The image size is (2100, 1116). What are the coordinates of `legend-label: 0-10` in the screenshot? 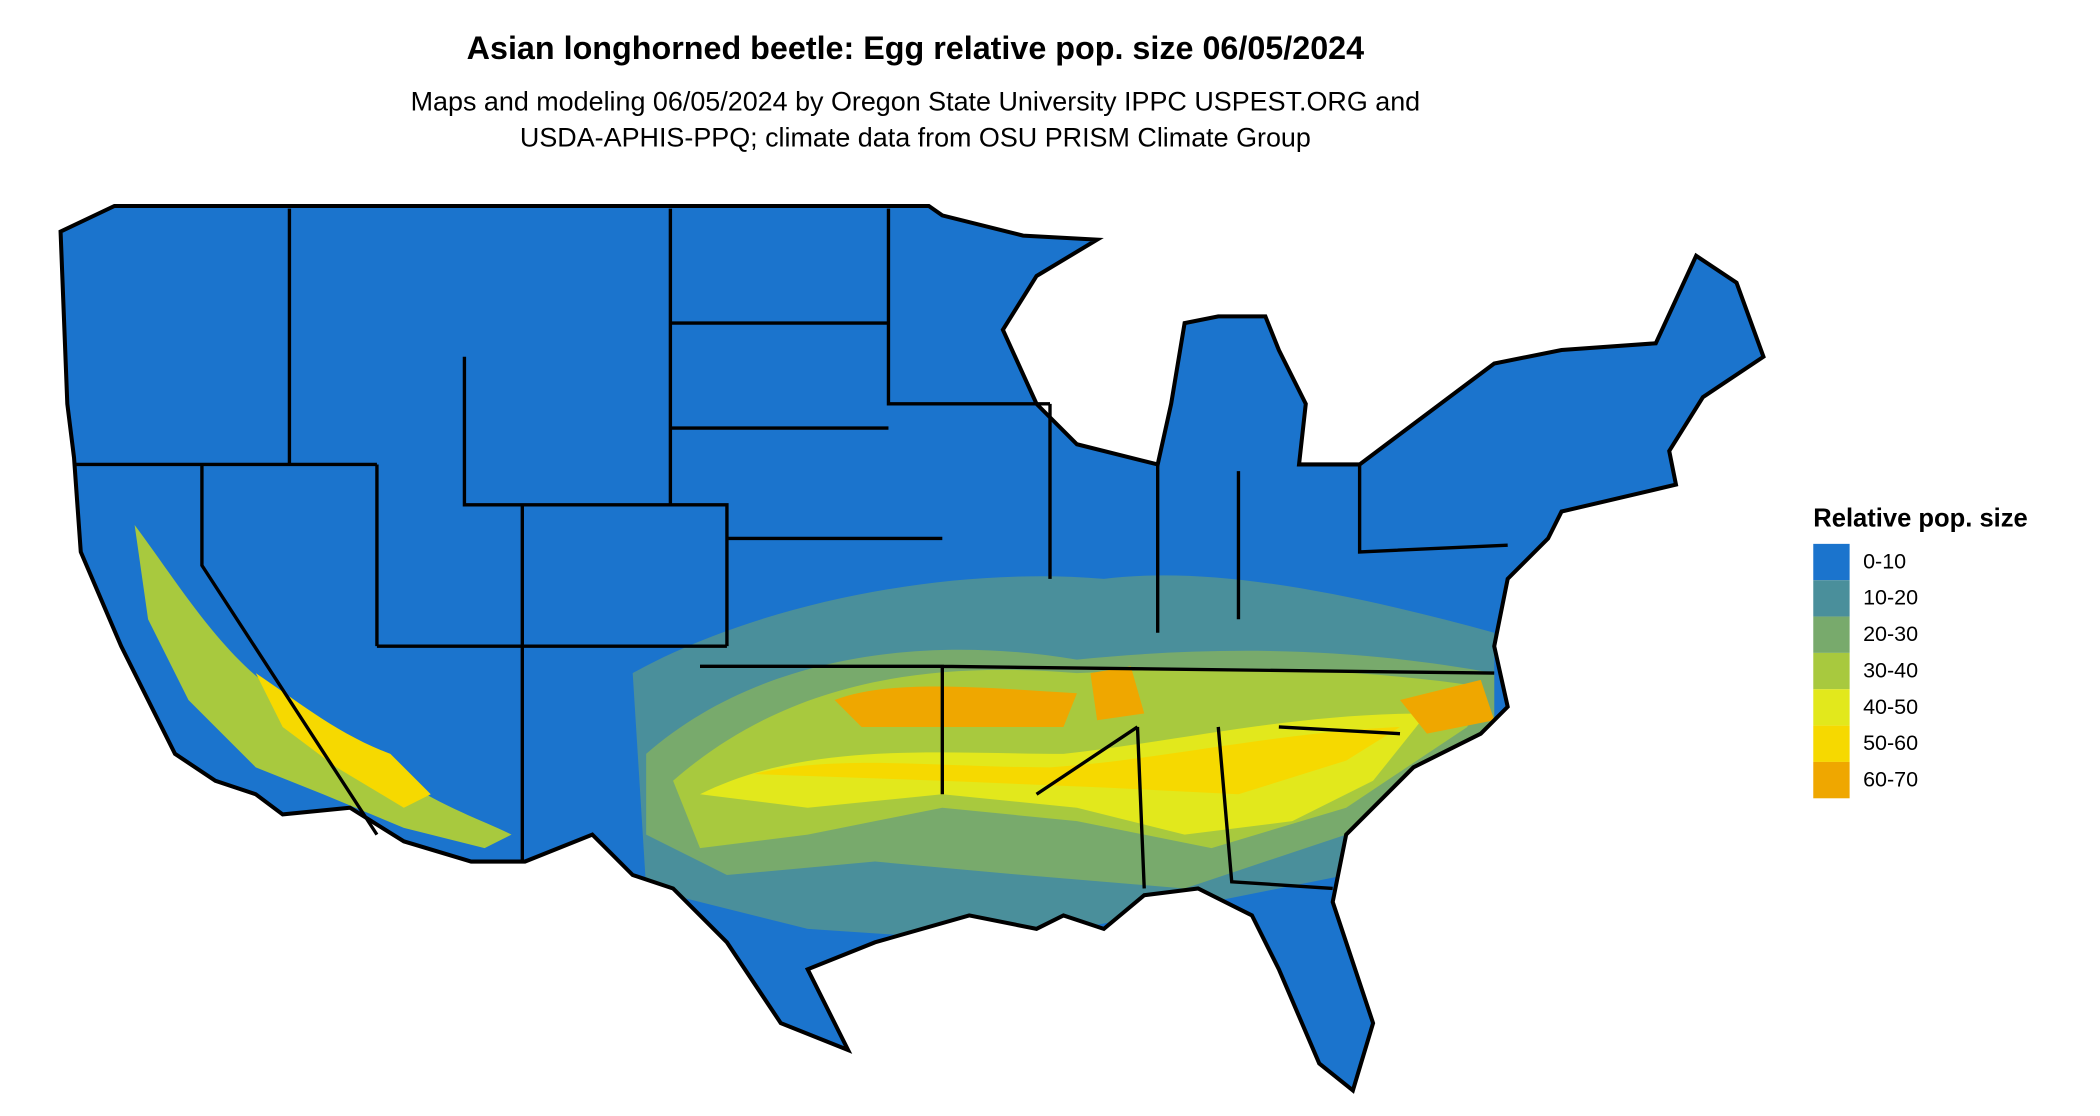 It's located at (1884, 561).